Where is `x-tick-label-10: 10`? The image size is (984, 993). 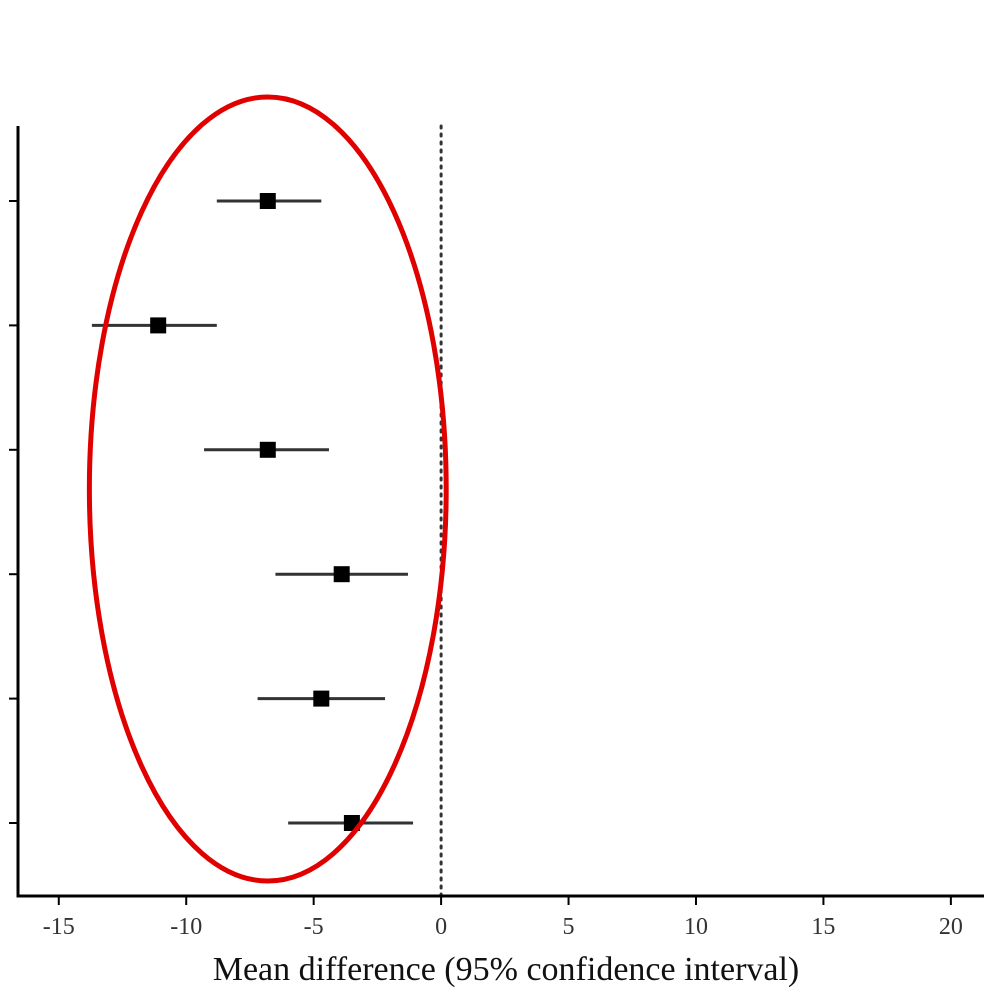
x-tick-label-10: 10 is located at coordinates (696, 927).